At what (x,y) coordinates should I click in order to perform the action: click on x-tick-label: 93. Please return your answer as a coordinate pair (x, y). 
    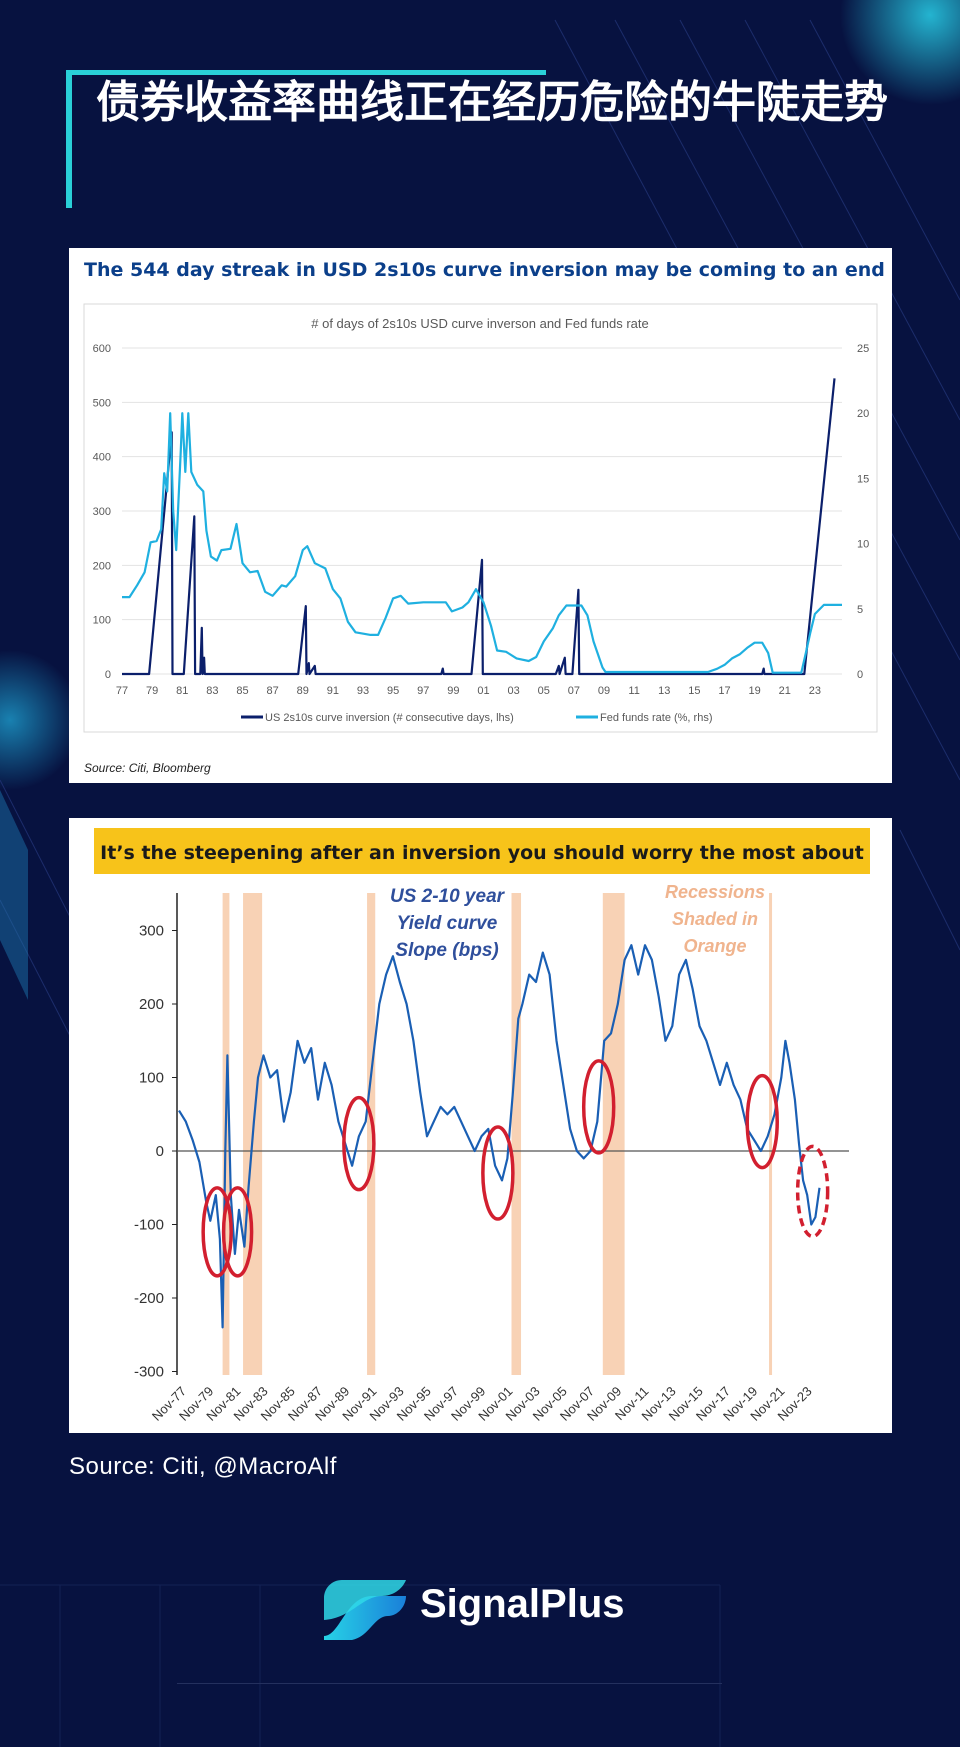
    Looking at the image, I should click on (363, 691).